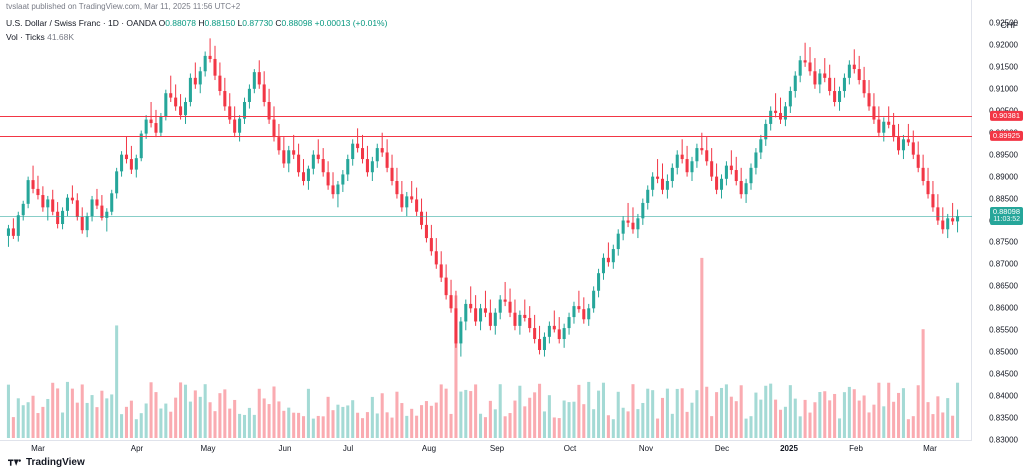  Describe the element at coordinates (81, 23) in the screenshot. I see `symbol-label: U.S. Dollar / Swiss Franc · 1D · OANDA` at that location.